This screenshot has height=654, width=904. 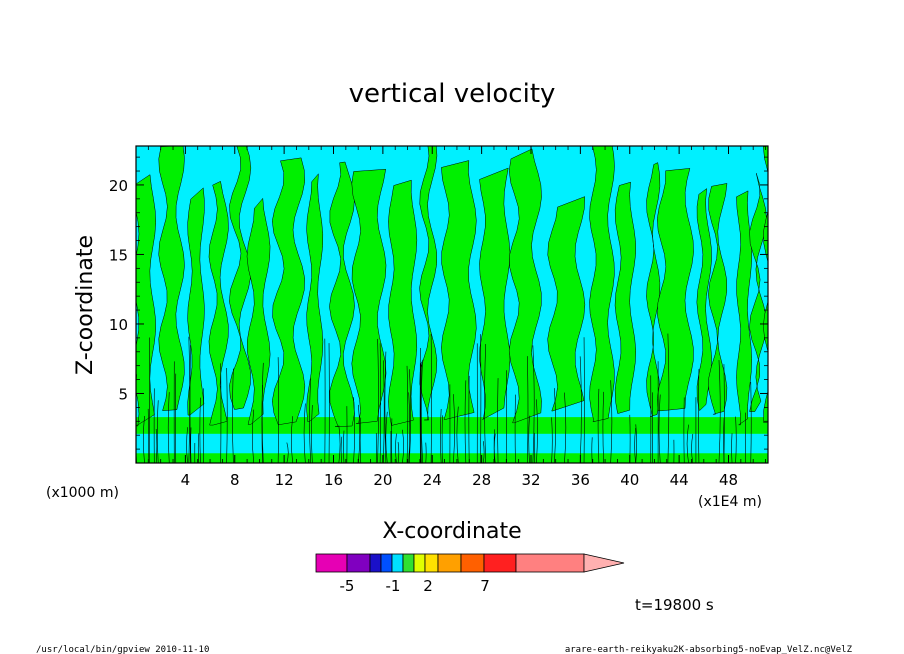 I want to click on x-tick-label: 36, so click(x=580, y=480).